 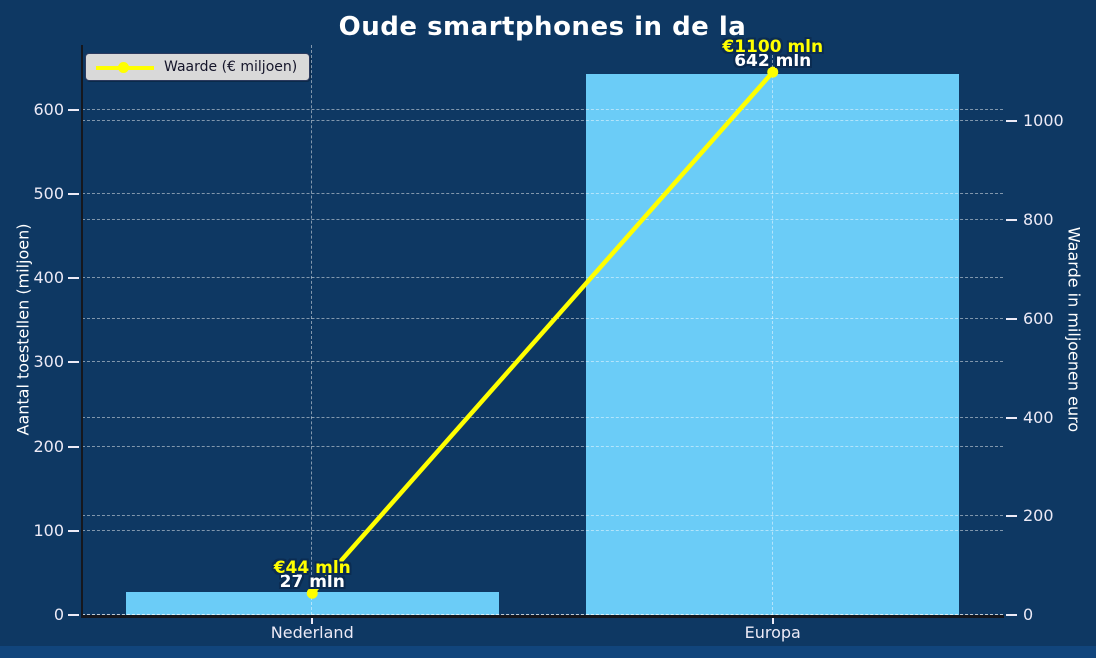 I want to click on left-axis-spine, so click(x=82, y=331).